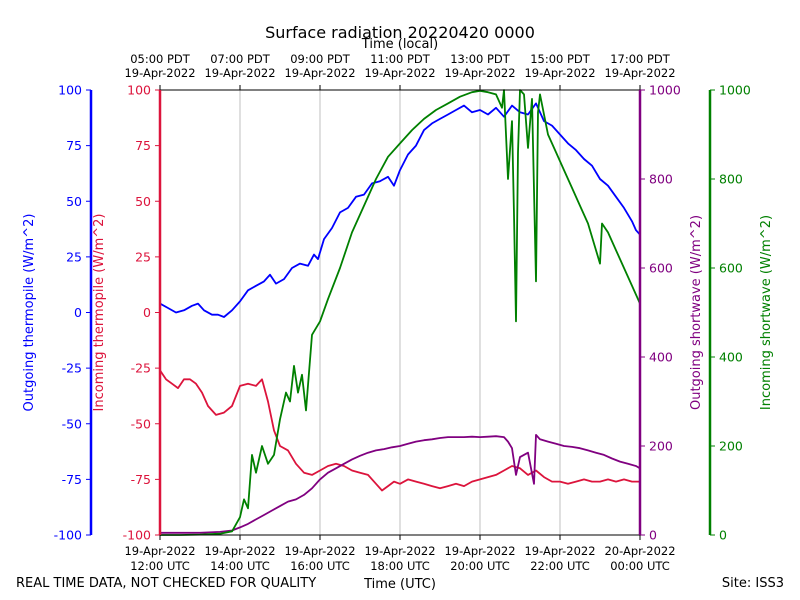 The width and height of the screenshot is (800, 600). What do you see at coordinates (74, 201) in the screenshot?
I see `out_tp-tick-label: 50` at bounding box center [74, 201].